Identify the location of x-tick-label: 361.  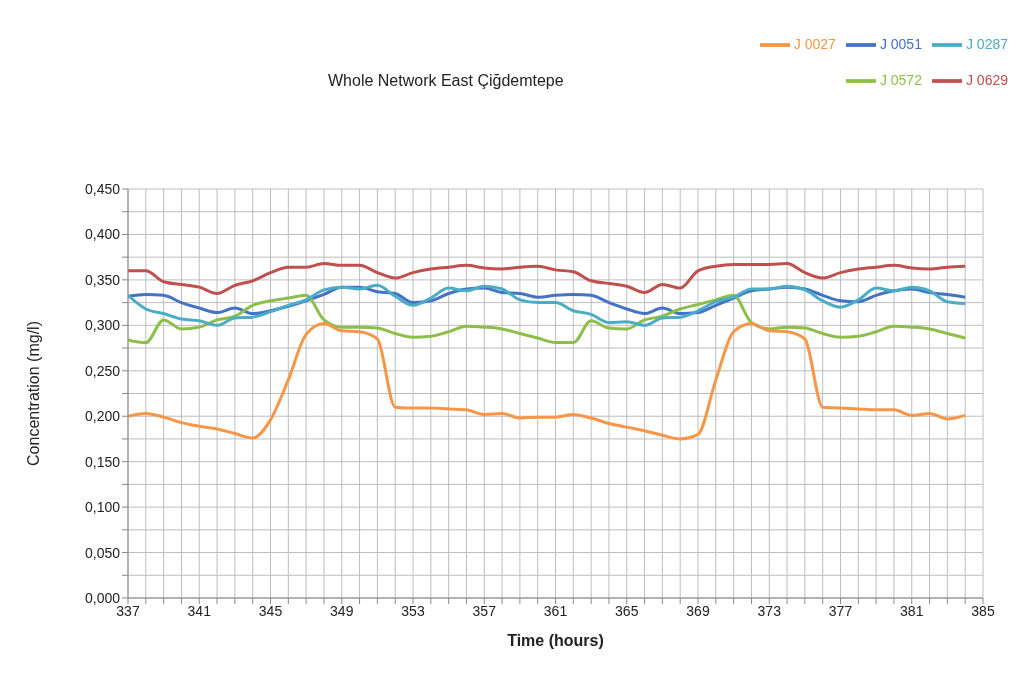
(555, 610).